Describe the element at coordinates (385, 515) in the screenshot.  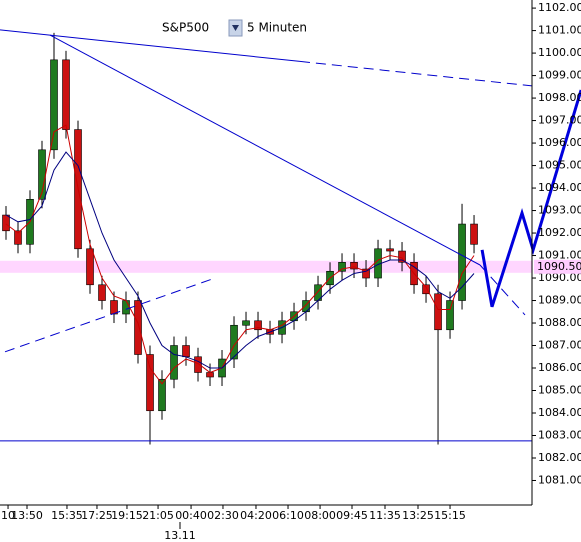
I see `x-tick-label: 11:35` at that location.